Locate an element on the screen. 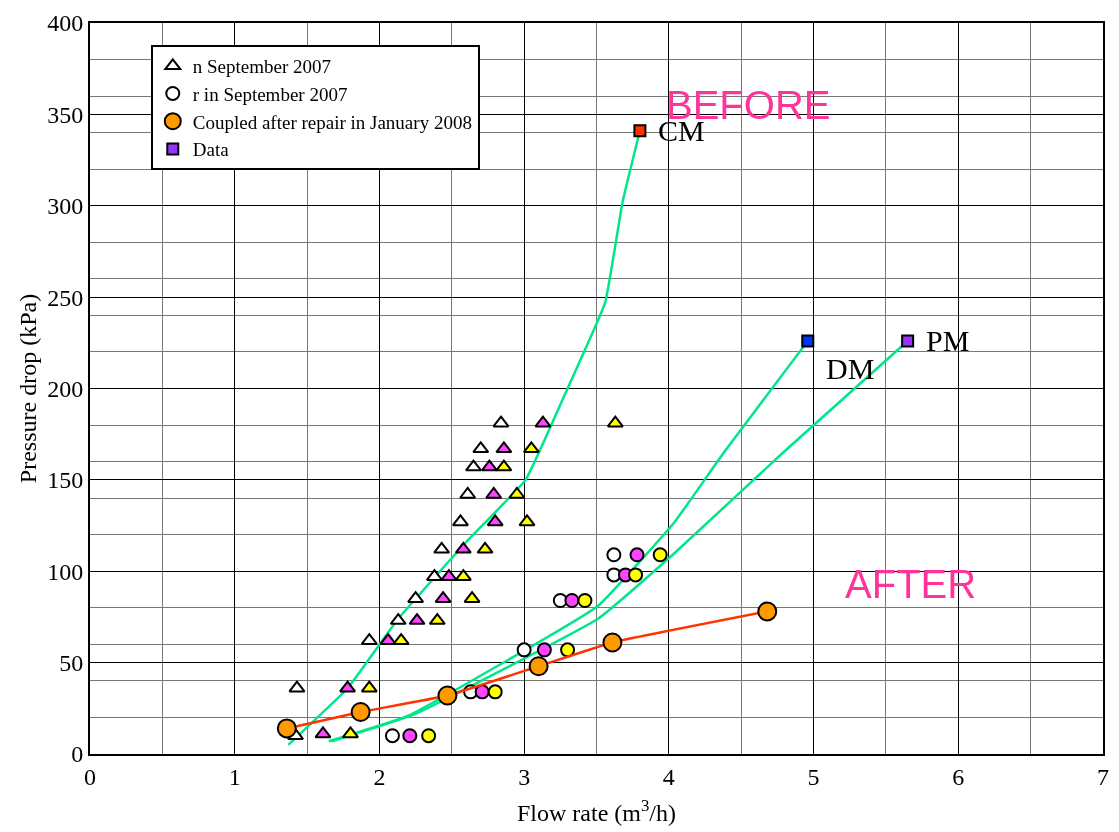 The image size is (1119, 832). y-tick-label: 0 is located at coordinates (77, 754).